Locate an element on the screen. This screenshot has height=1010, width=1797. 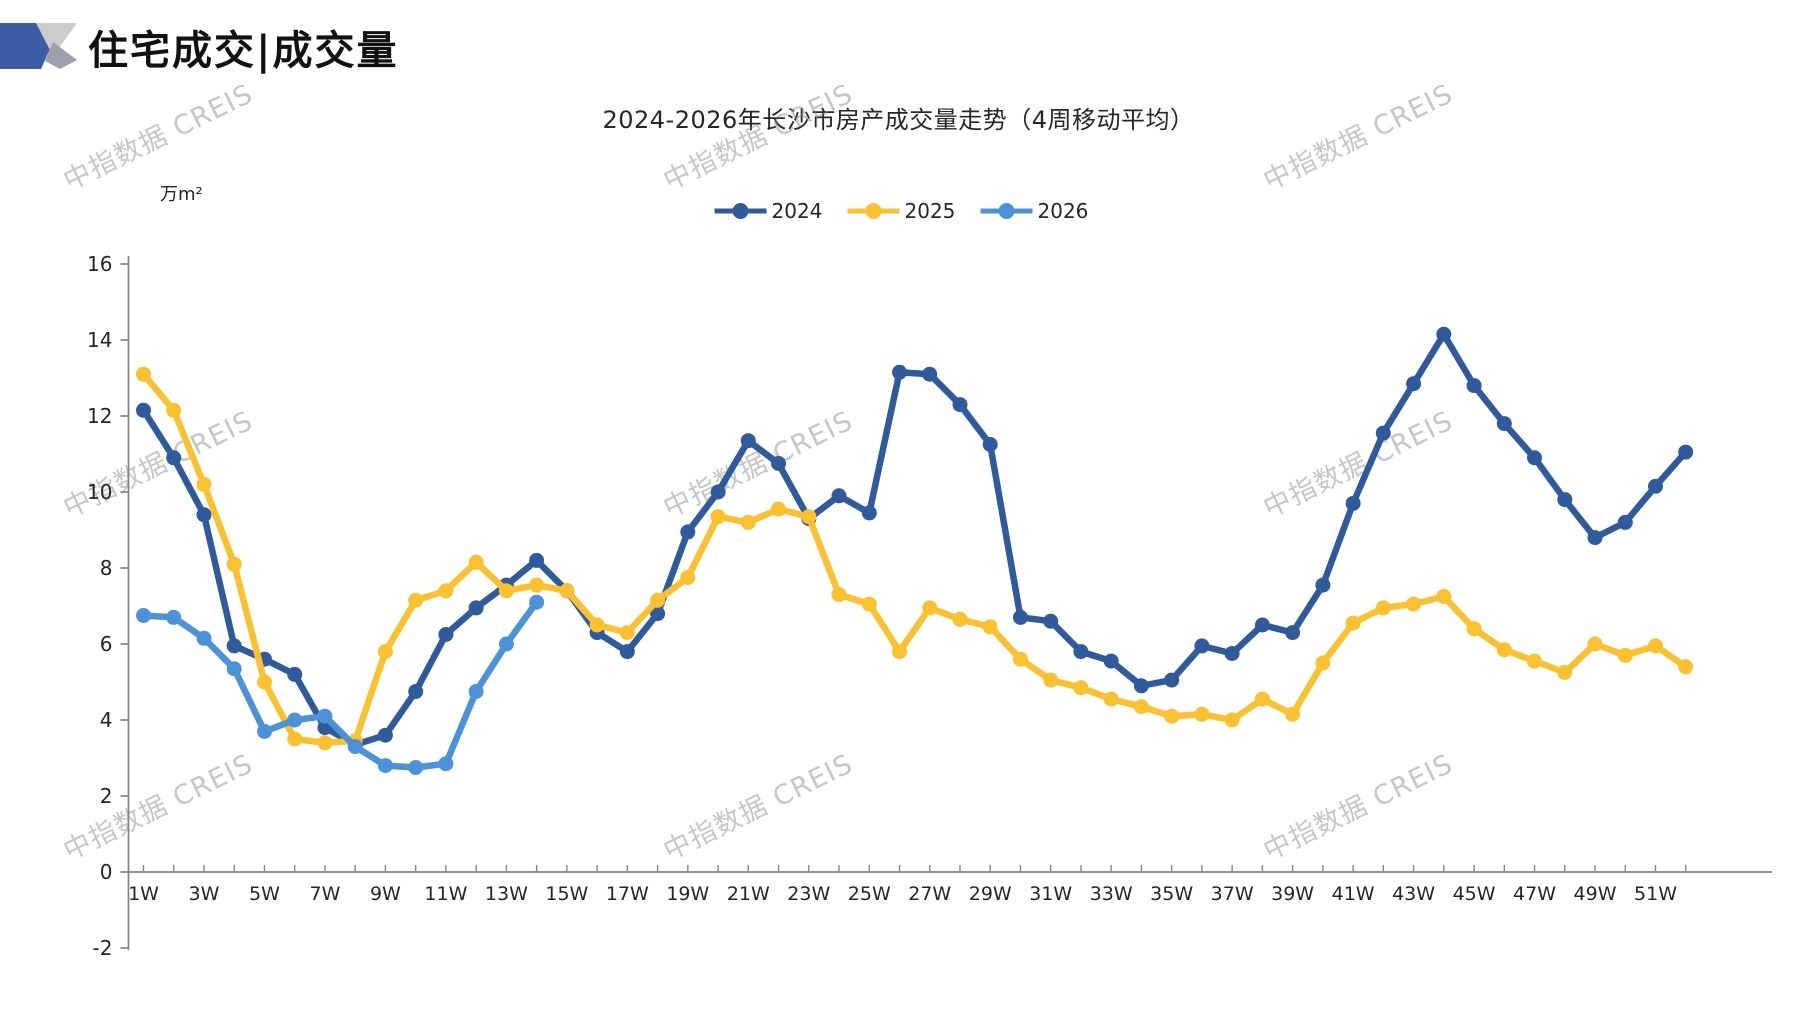
data-point-2024-w45 is located at coordinates (1474, 386).